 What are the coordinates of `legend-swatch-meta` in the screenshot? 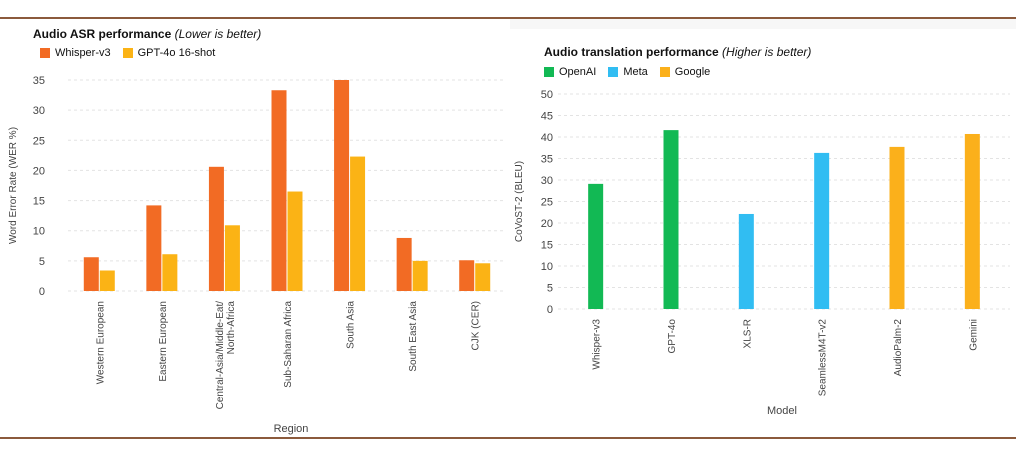 It's located at (613, 72).